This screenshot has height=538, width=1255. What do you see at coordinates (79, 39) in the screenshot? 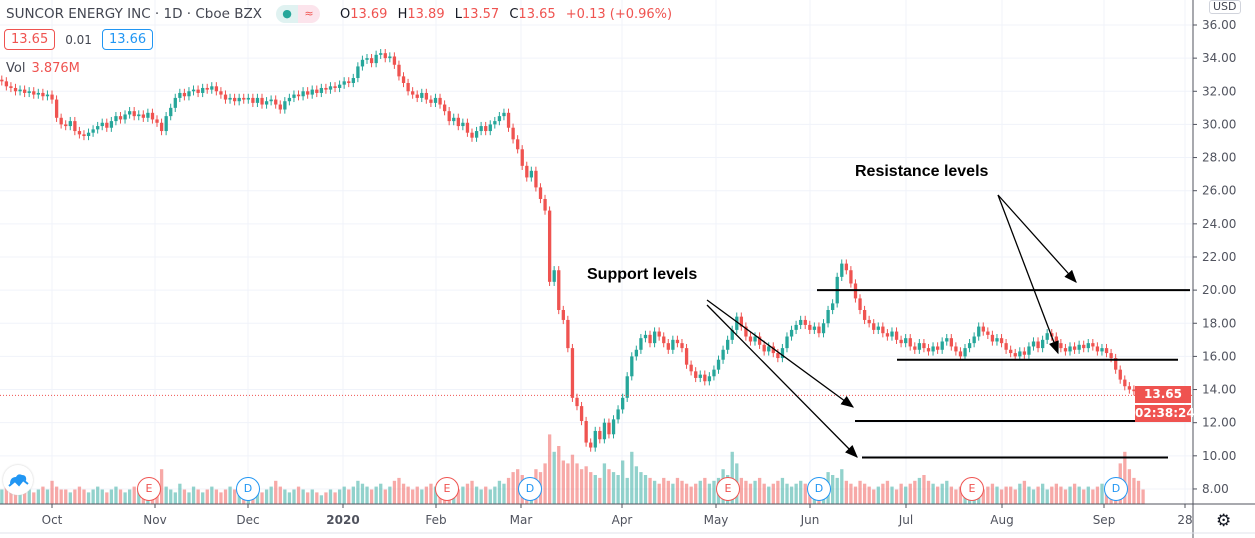
I see `quote-boxes: 13.65 0.01 13.66` at bounding box center [79, 39].